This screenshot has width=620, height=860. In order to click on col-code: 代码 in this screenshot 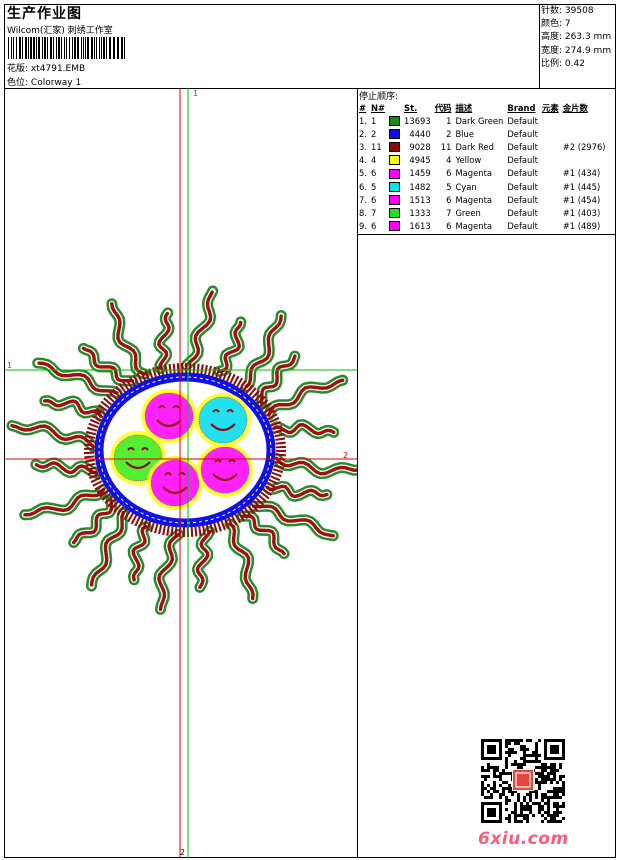, I will do `click(443, 107)`.